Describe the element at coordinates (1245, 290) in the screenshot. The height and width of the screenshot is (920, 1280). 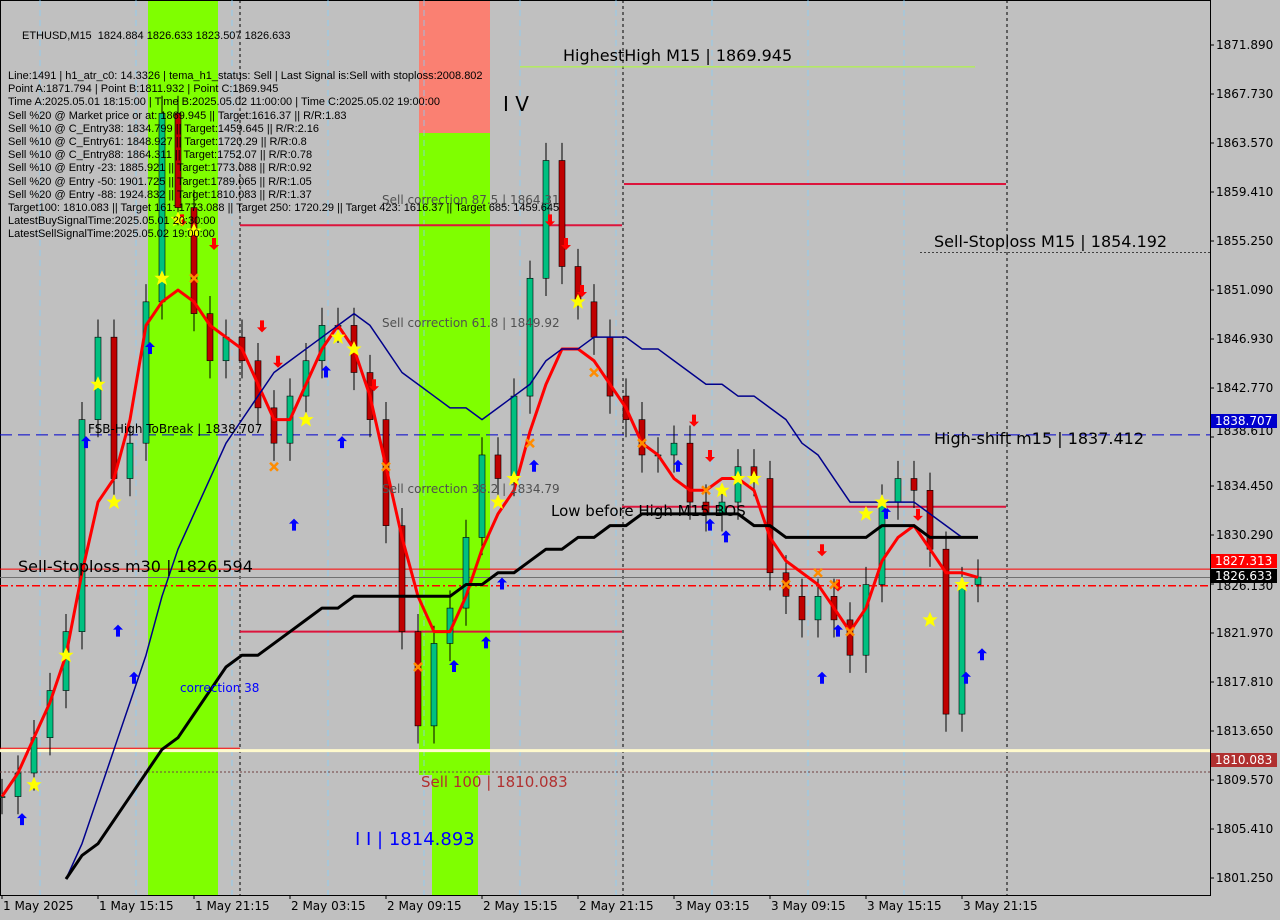
I see `y-tick-label: 1851.090` at that location.